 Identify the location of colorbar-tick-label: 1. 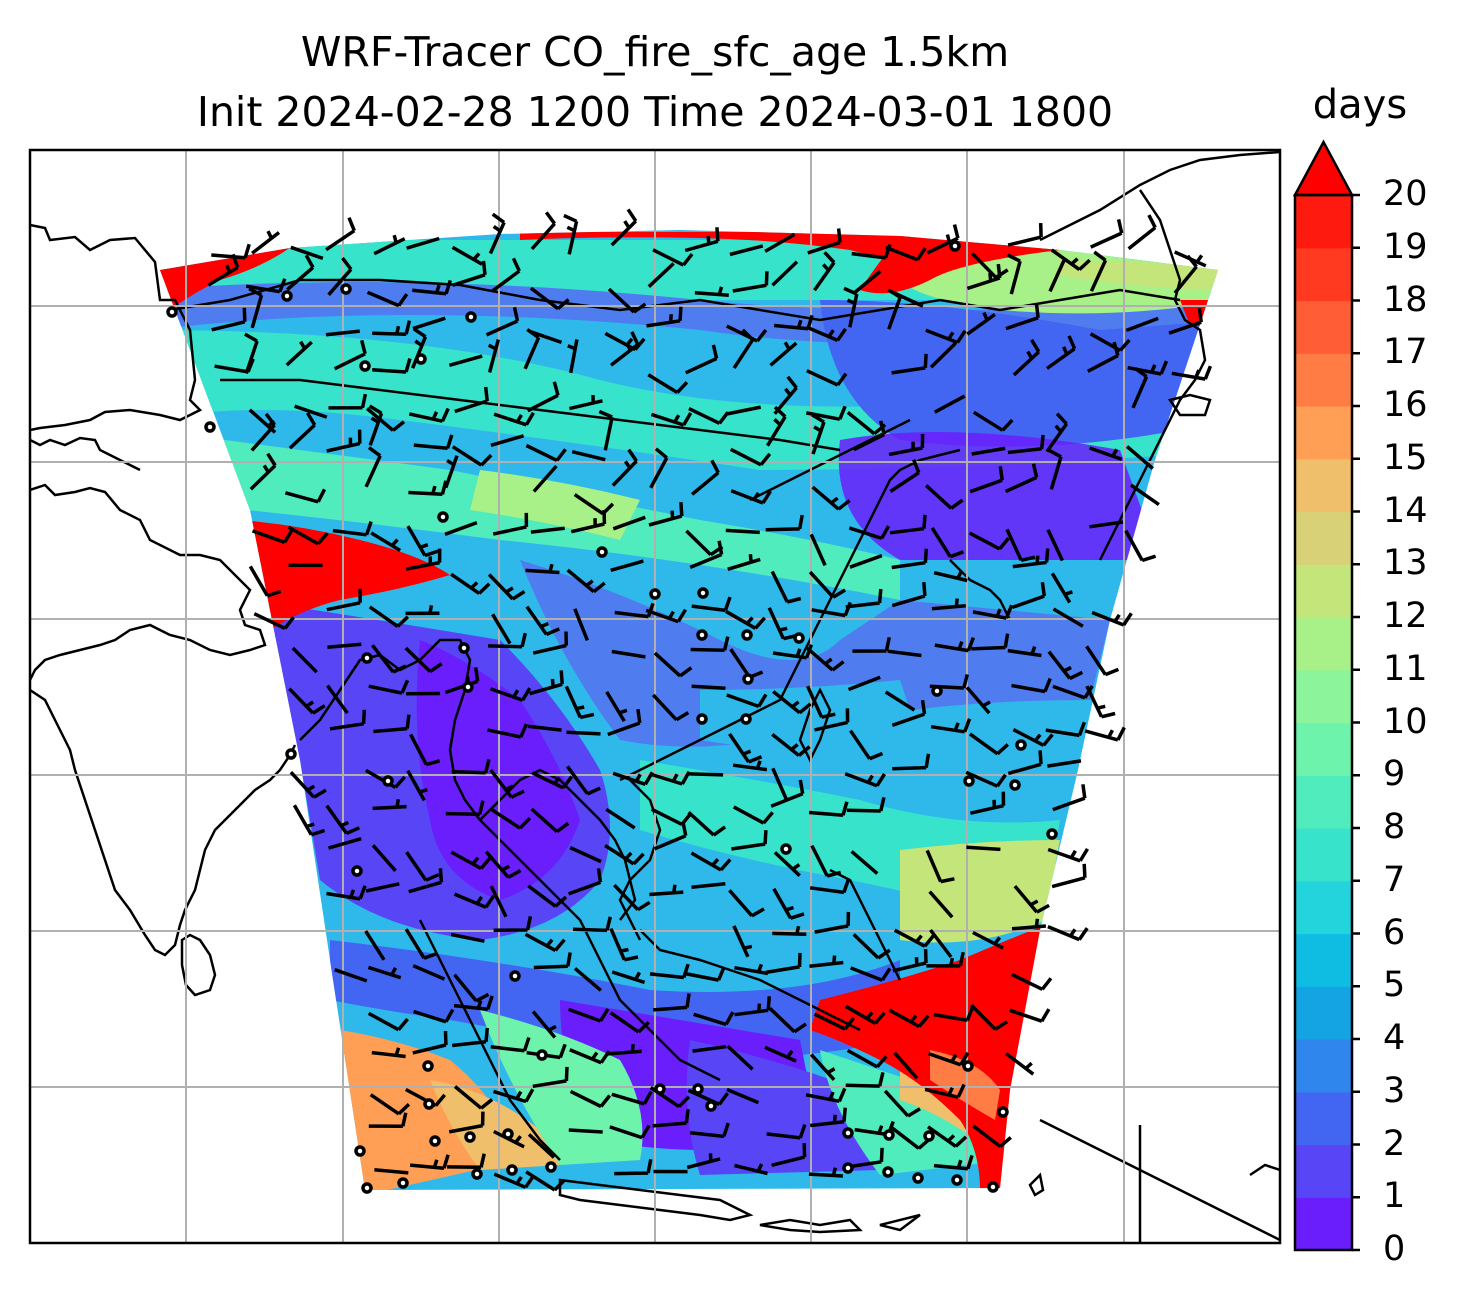
(1394, 1196).